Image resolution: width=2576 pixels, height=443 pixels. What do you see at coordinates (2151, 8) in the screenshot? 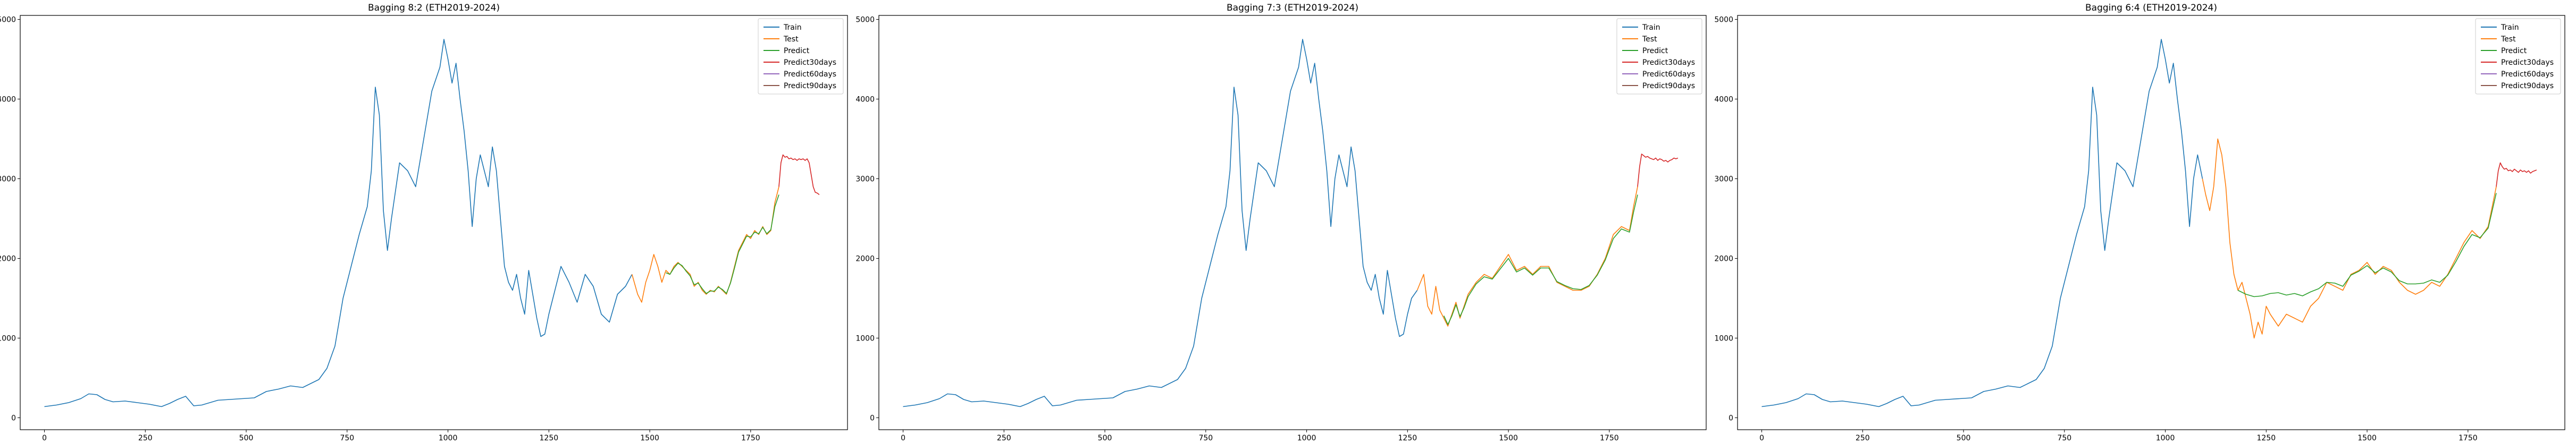
I see `chart-title: Bagging 6:4 (ETH2019-2024)` at bounding box center [2151, 8].